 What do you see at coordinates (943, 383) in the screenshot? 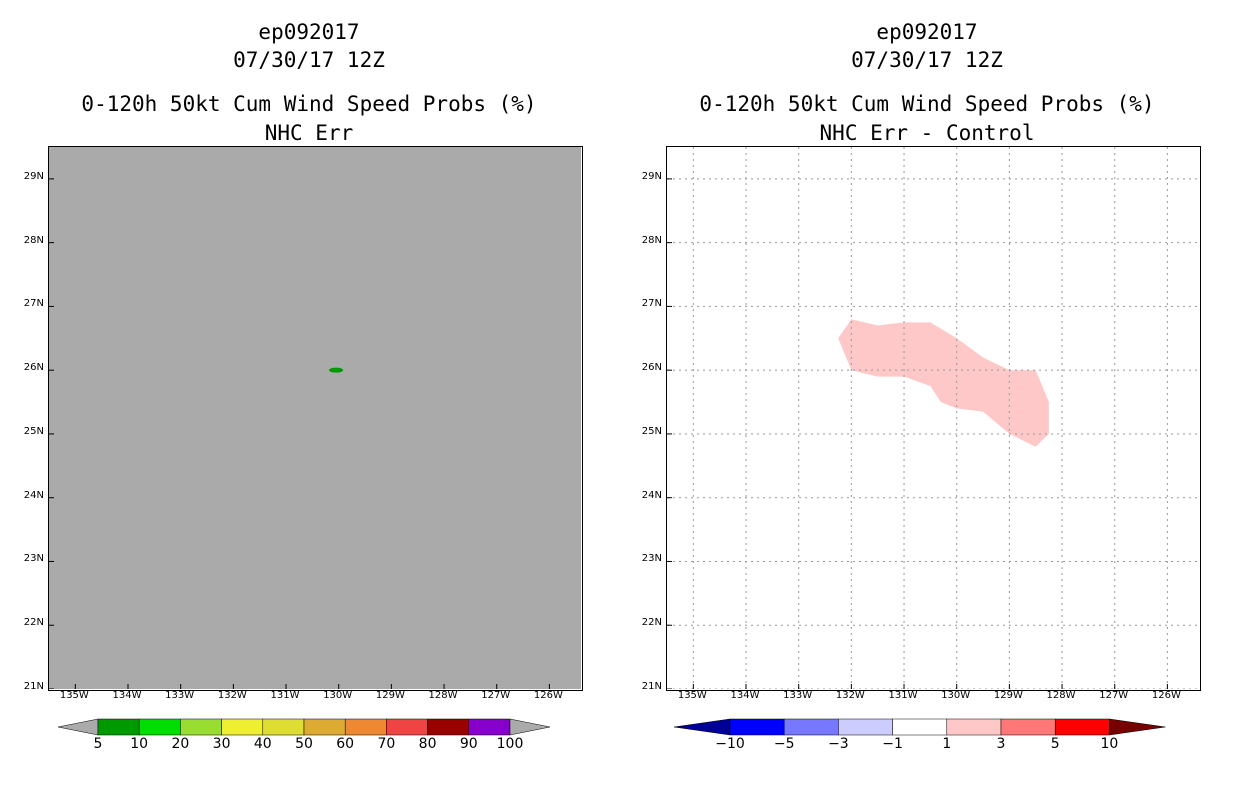
I see `right-difference-region` at bounding box center [943, 383].